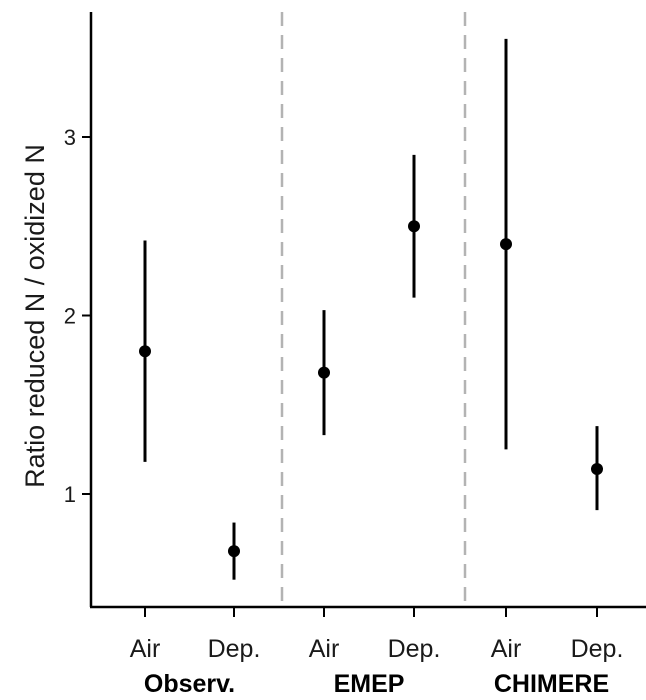 Image resolution: width=646 pixels, height=700 pixels. Describe the element at coordinates (414, 226) in the screenshot. I see `point-emep-dep` at that location.